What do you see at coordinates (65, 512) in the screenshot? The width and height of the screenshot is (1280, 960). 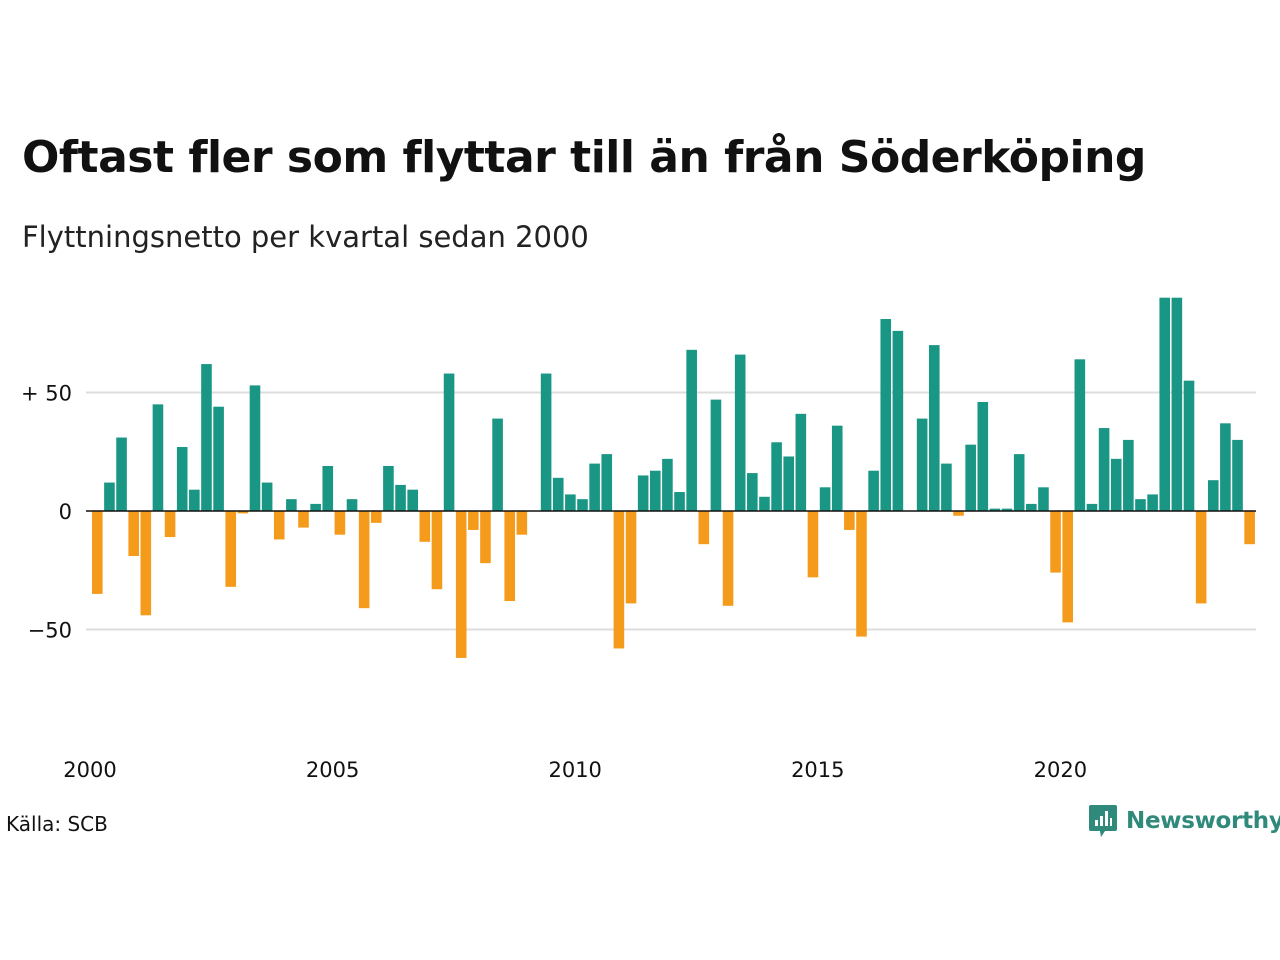 I see `y-tick-label: 0` at bounding box center [65, 512].